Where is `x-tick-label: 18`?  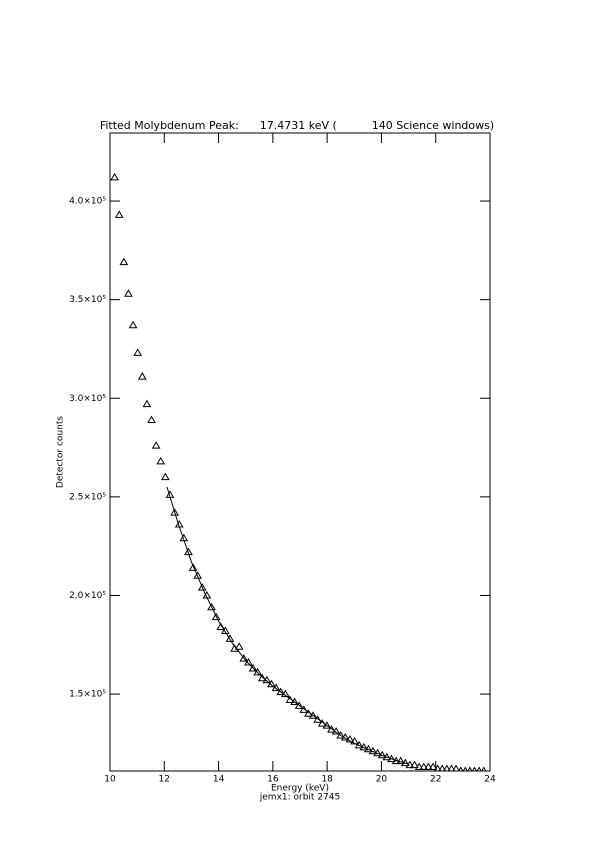
x-tick-label: 18 is located at coordinates (327, 780).